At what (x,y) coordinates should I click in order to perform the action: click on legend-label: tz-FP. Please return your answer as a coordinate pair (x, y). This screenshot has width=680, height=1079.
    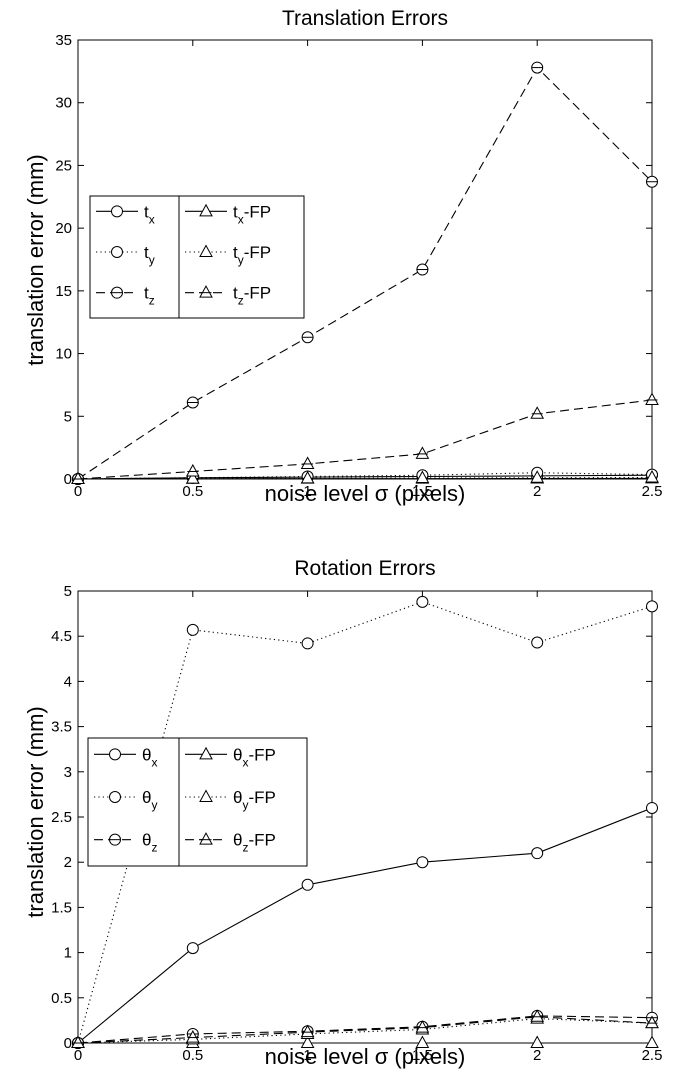
    Looking at the image, I should click on (252, 296).